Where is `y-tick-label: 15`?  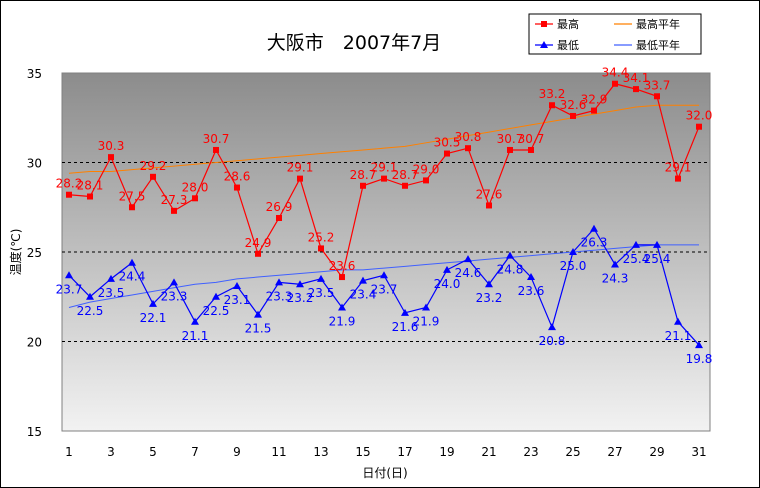
y-tick-label: 15 is located at coordinates (34, 432).